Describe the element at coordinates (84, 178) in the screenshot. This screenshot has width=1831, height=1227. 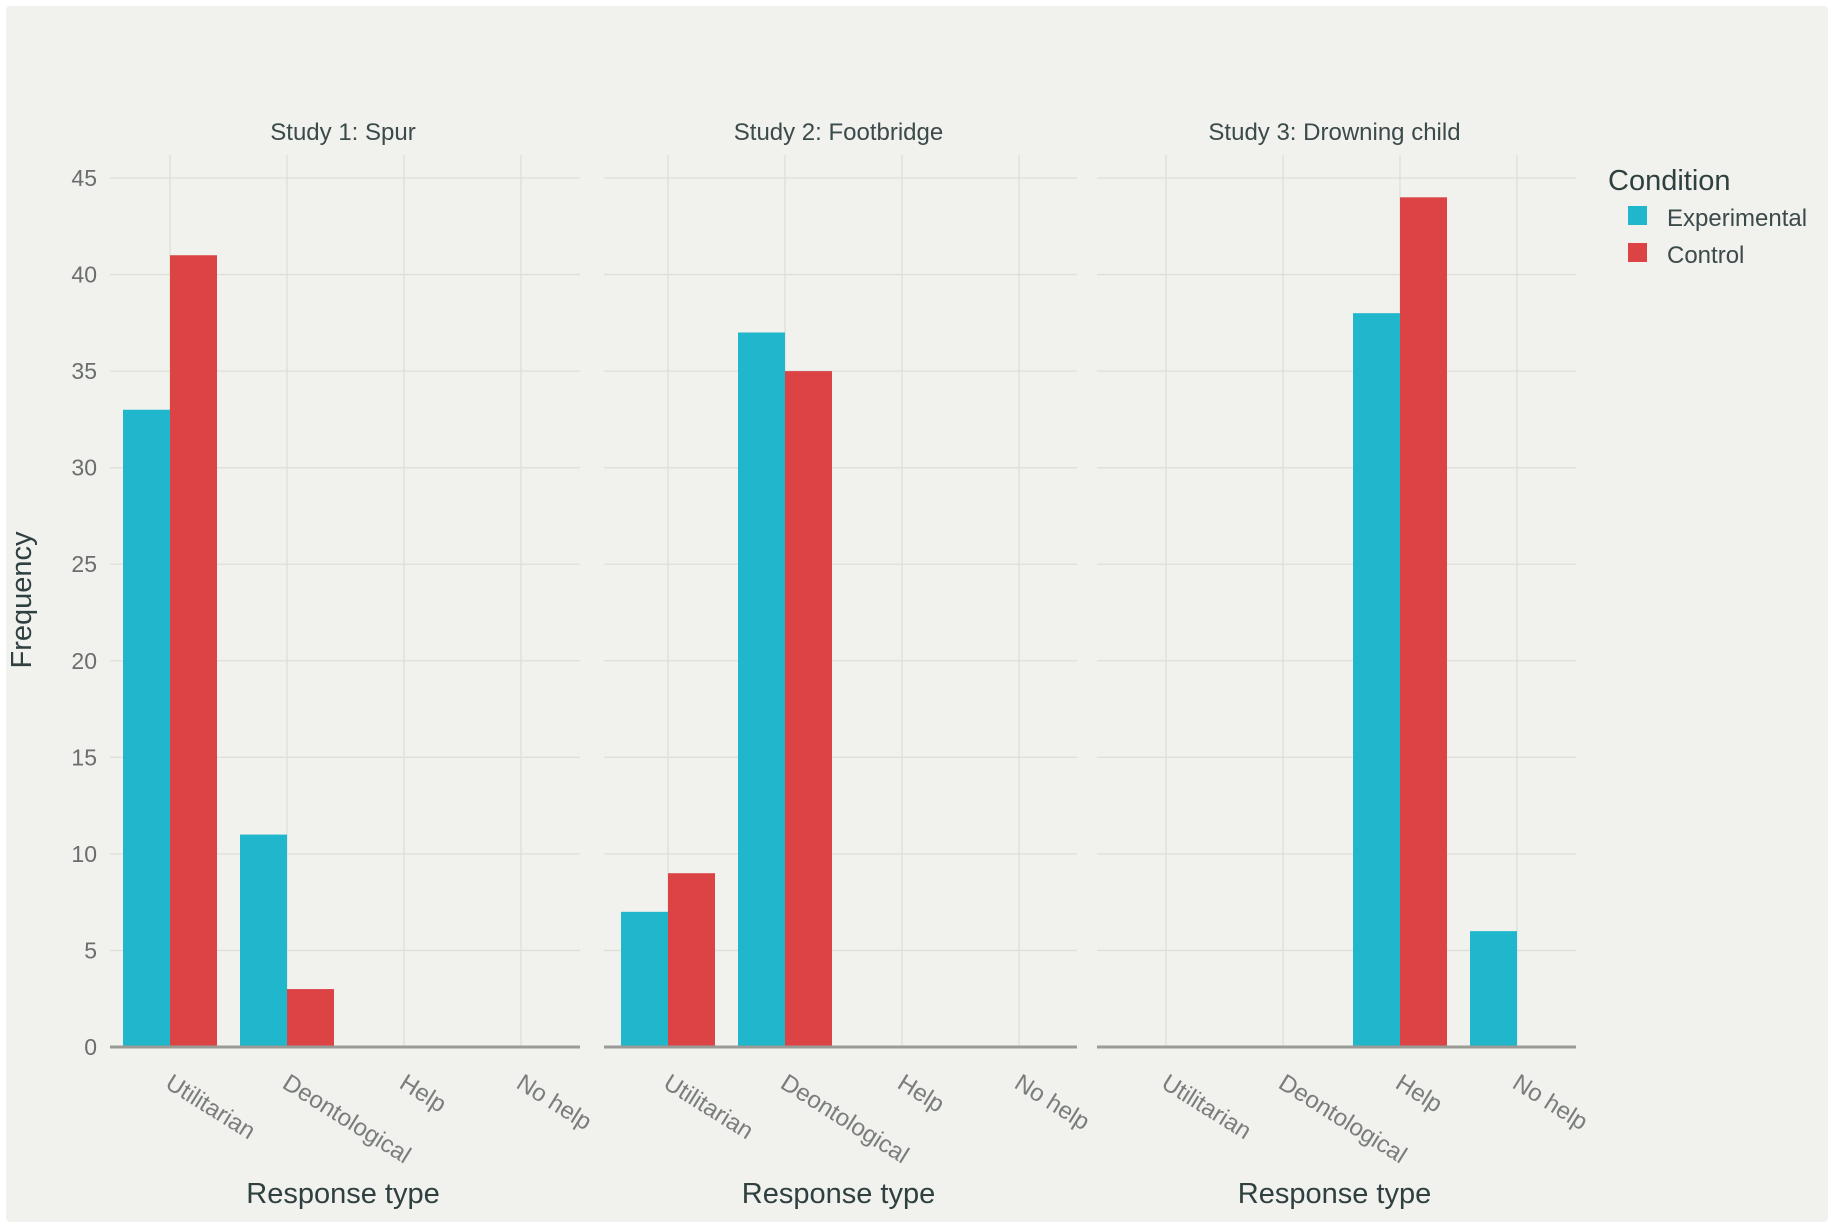
I see `y-tick-label: 45` at that location.